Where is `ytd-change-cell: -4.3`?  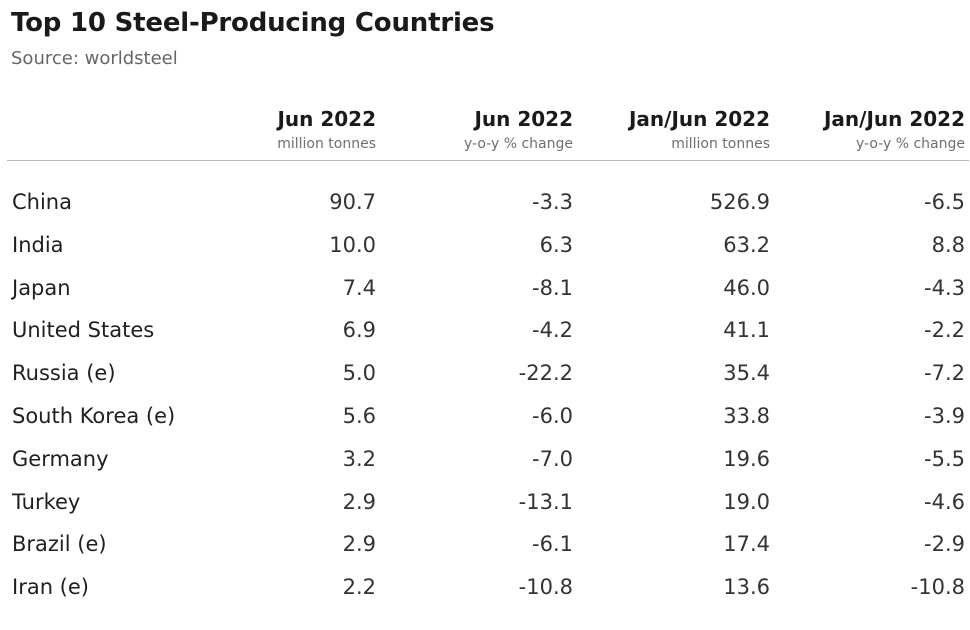
ytd-change-cell: -4.3 is located at coordinates (944, 287).